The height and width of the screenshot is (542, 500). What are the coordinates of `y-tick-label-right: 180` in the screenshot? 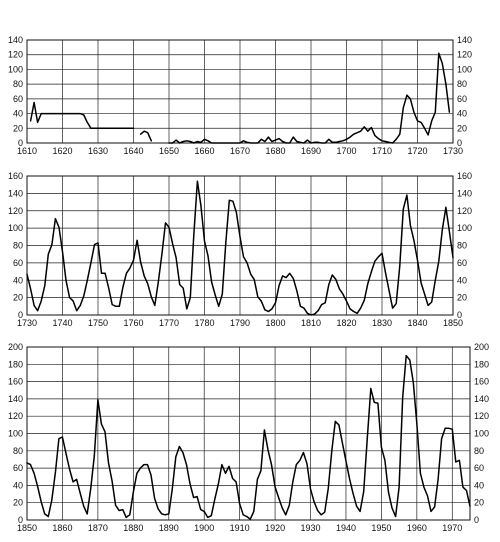 It's located at (481, 364).